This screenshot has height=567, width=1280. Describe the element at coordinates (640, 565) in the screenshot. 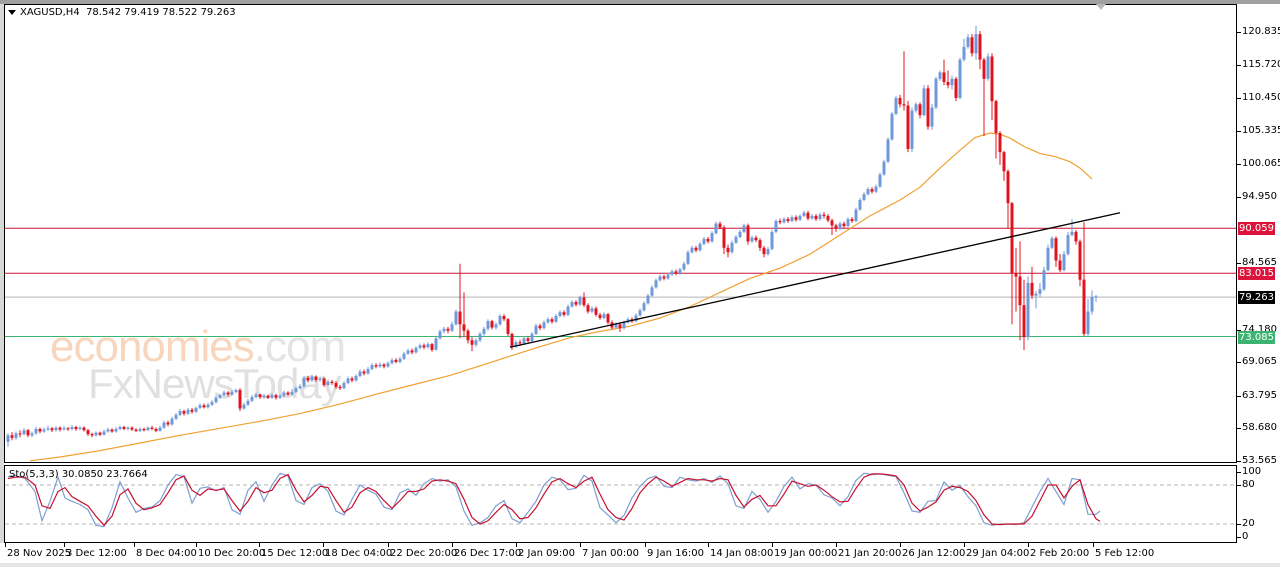

I see `bottom-border` at that location.